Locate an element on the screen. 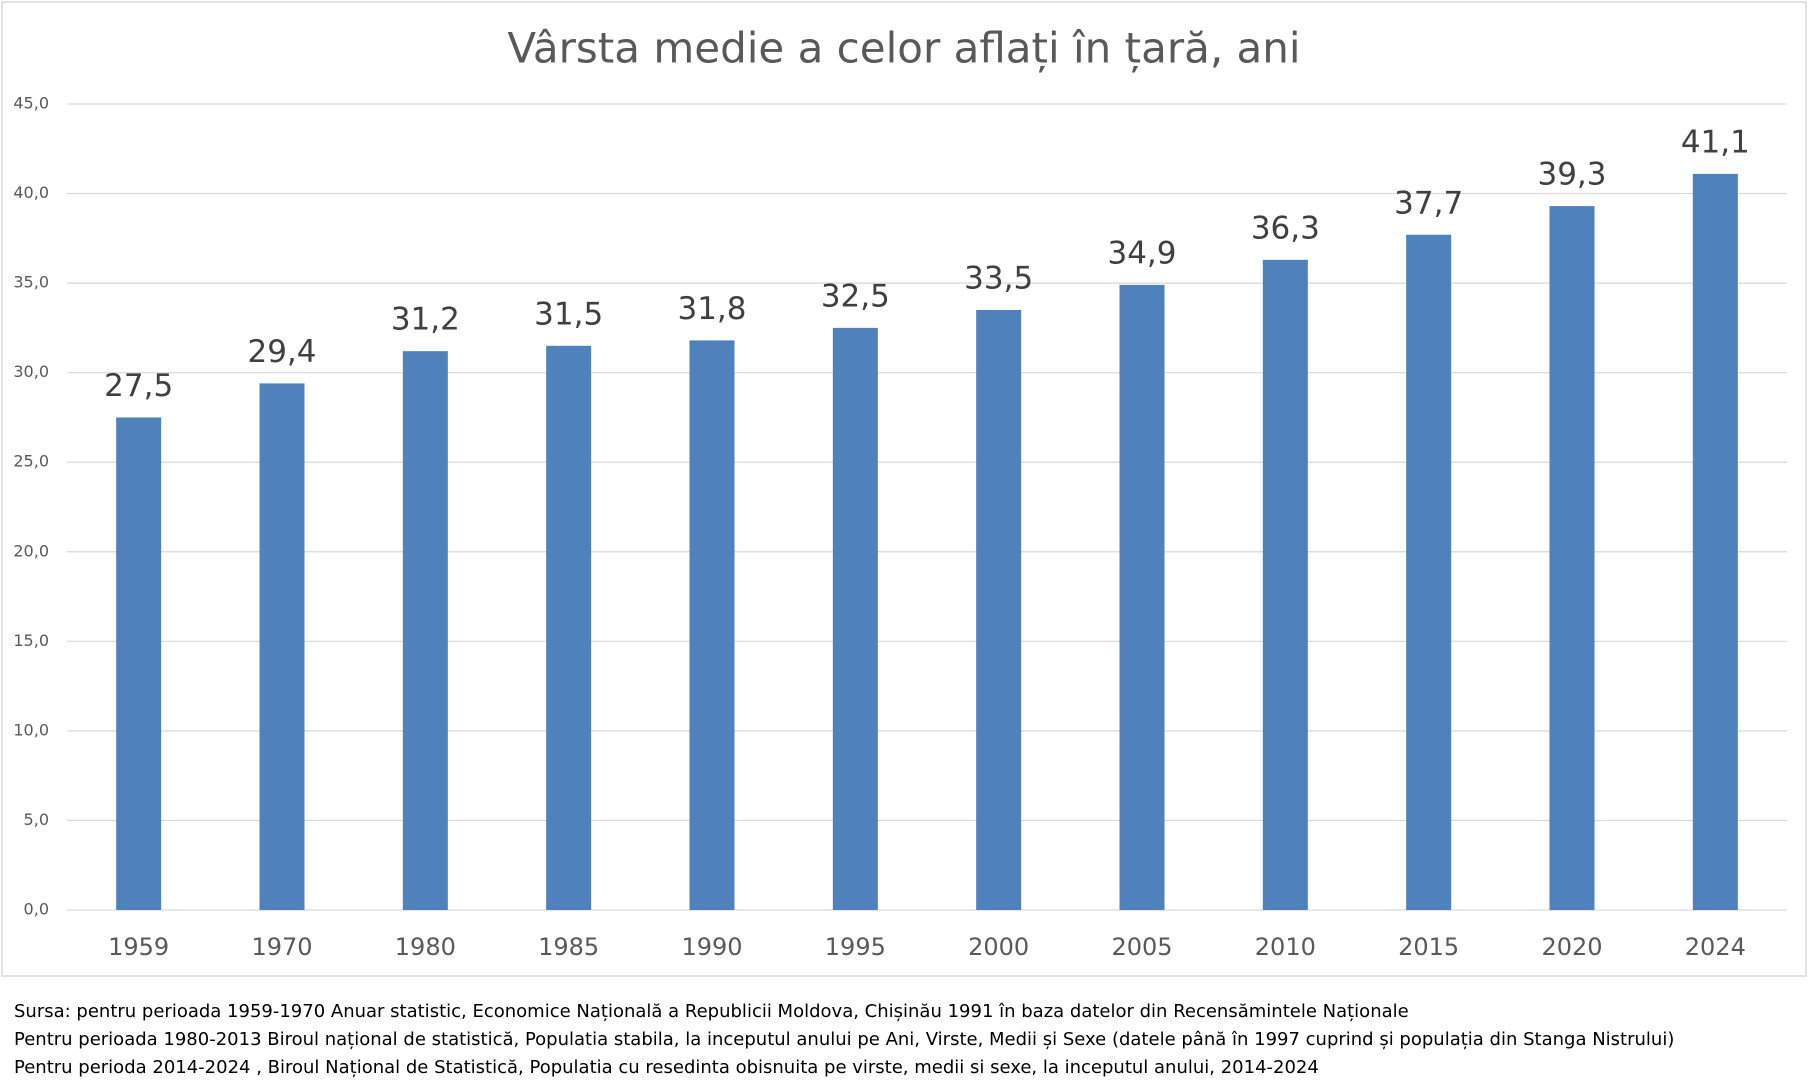 Image resolution: width=1810 pixels, height=1091 pixels. y-tick-label: 25,0 is located at coordinates (31, 461).